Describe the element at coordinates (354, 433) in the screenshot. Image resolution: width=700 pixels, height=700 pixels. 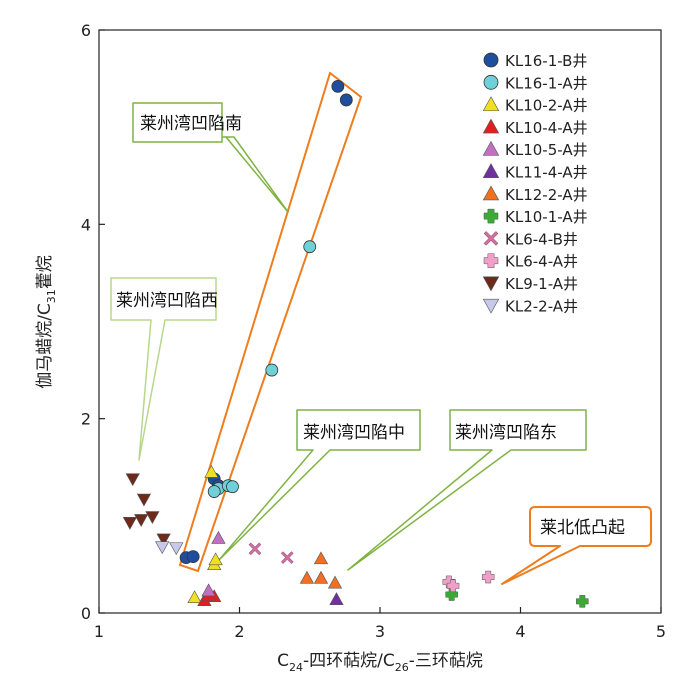
I see `callout-central-text: 莱州湾凹陷中` at that location.